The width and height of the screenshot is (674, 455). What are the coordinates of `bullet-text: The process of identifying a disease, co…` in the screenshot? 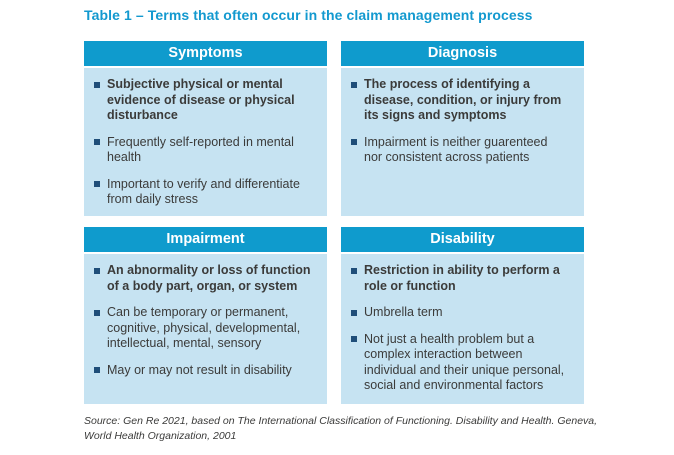 It's located at (463, 99).